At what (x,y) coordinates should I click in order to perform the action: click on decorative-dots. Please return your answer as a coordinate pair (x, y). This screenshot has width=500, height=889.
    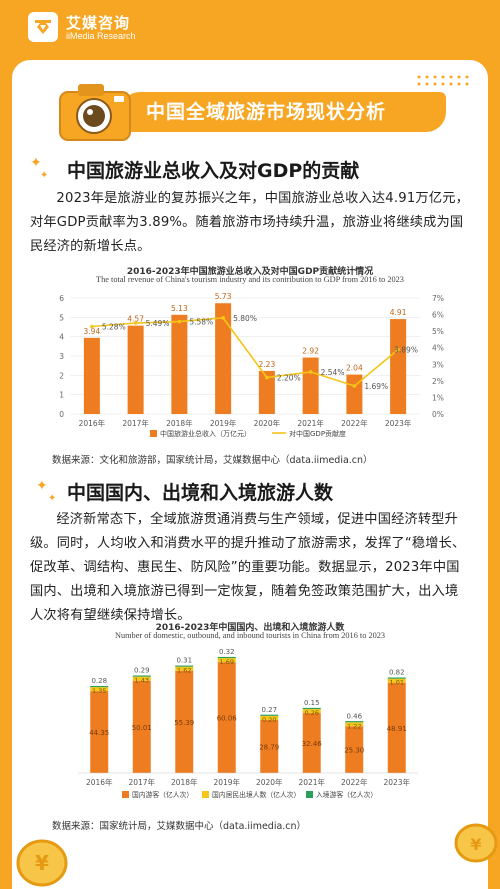
    Looking at the image, I should click on (443, 80).